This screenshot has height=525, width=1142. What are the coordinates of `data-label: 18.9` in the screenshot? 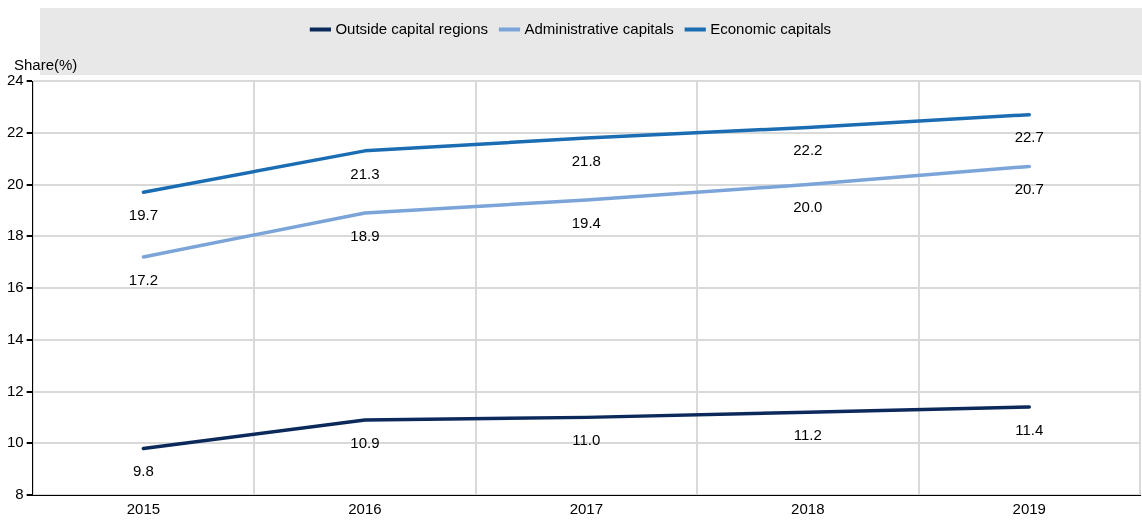 It's located at (365, 235).